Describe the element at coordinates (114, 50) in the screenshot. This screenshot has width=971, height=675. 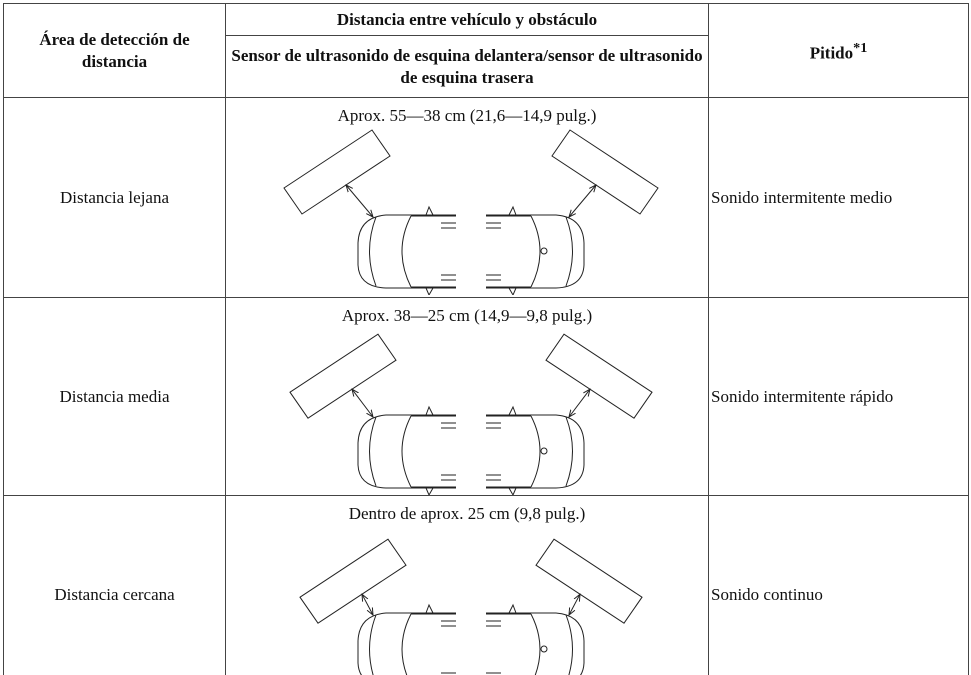
I see `header-area: Área de detección de distancia` at that location.